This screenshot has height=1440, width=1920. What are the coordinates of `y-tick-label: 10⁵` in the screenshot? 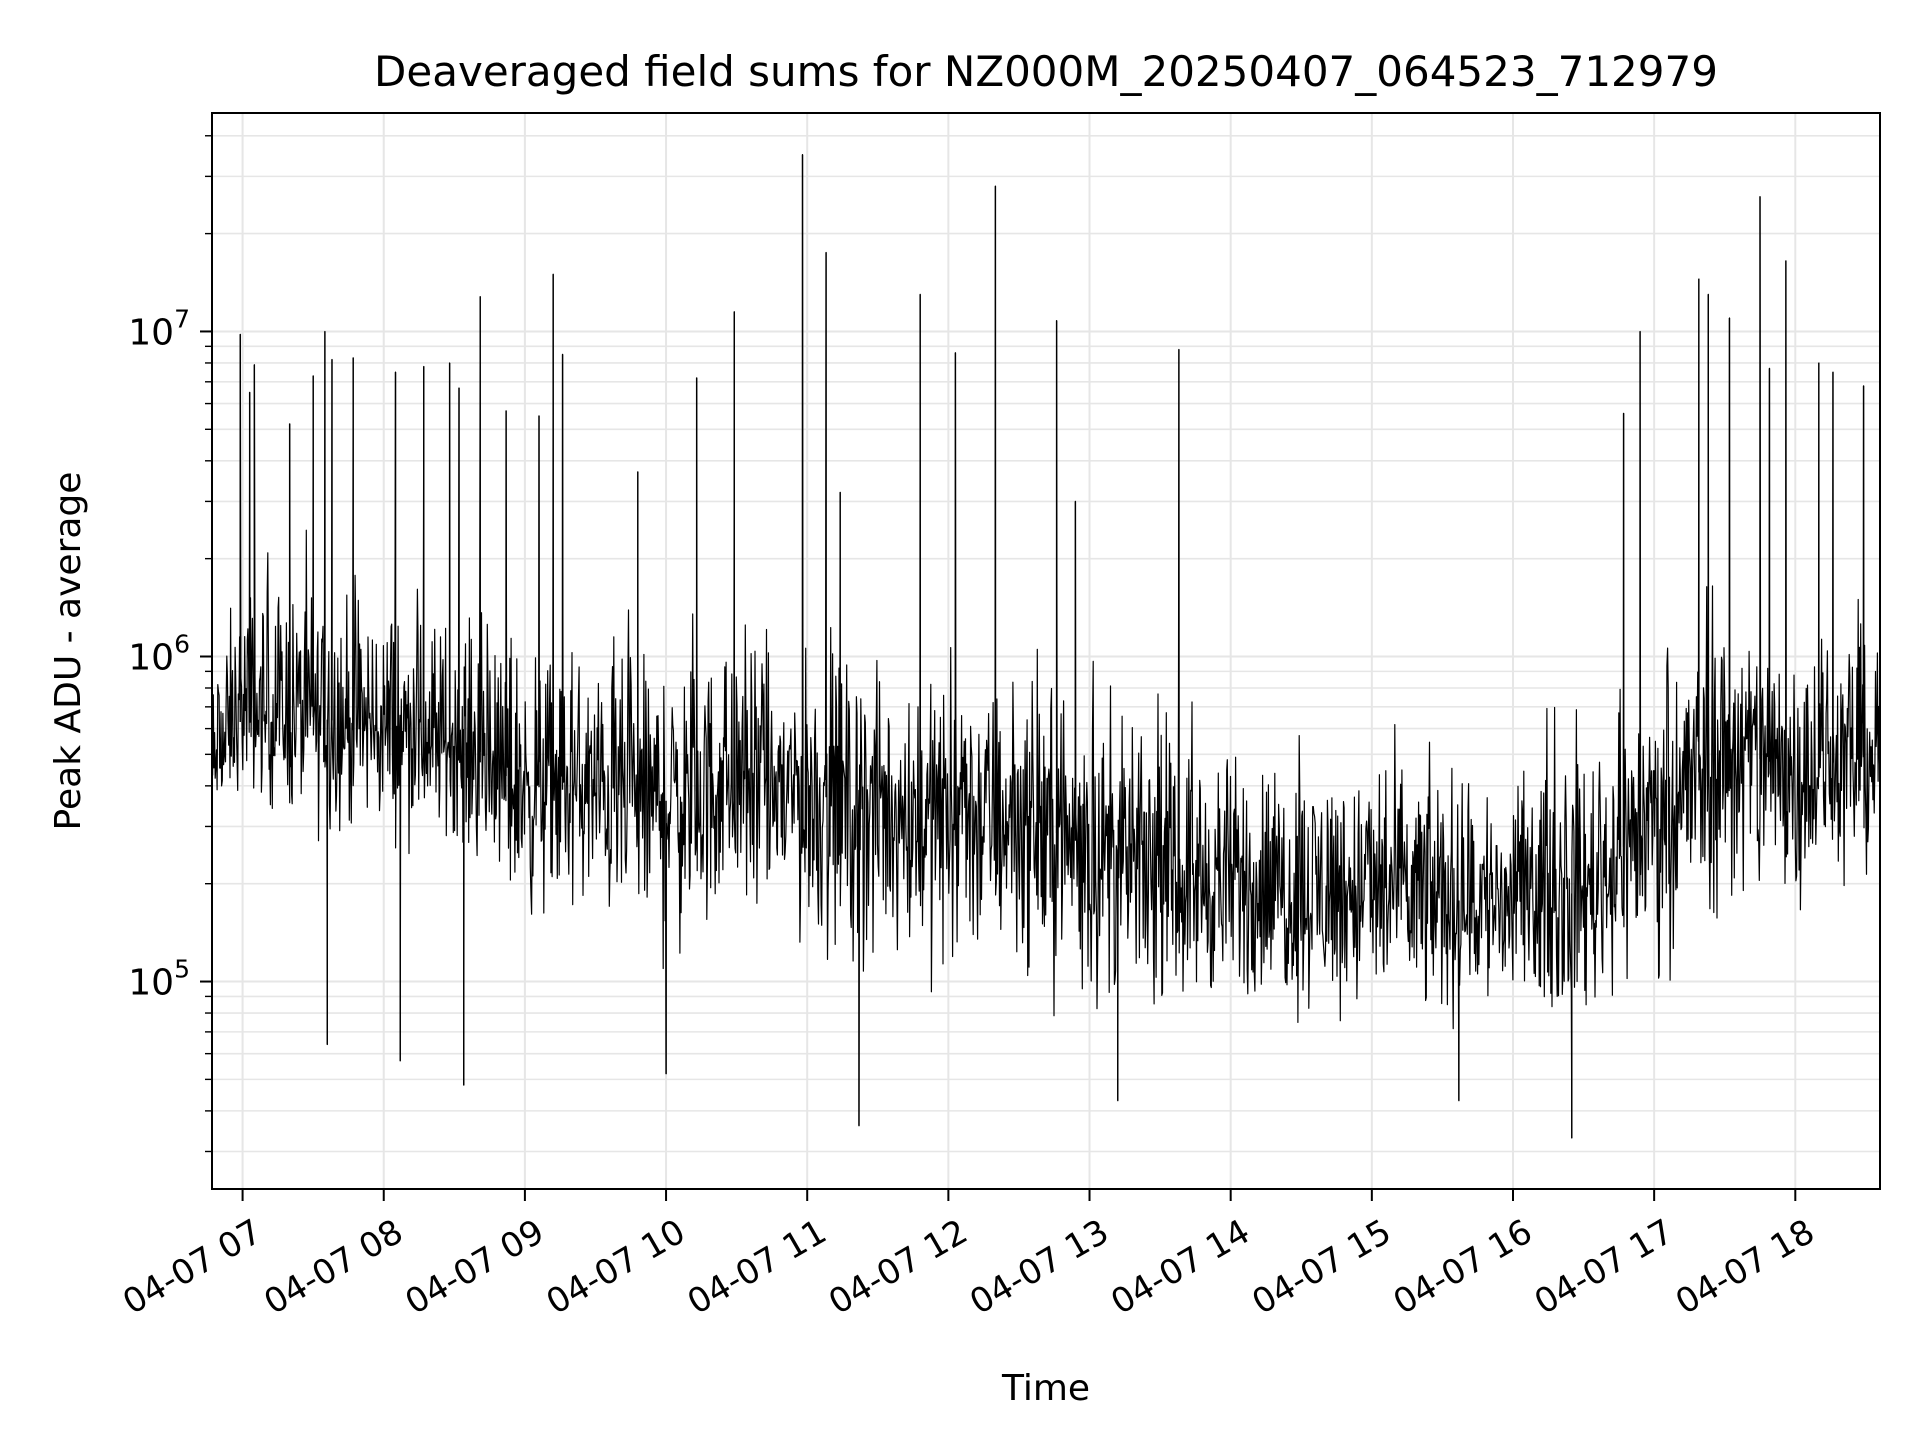 It's located at (159, 979).